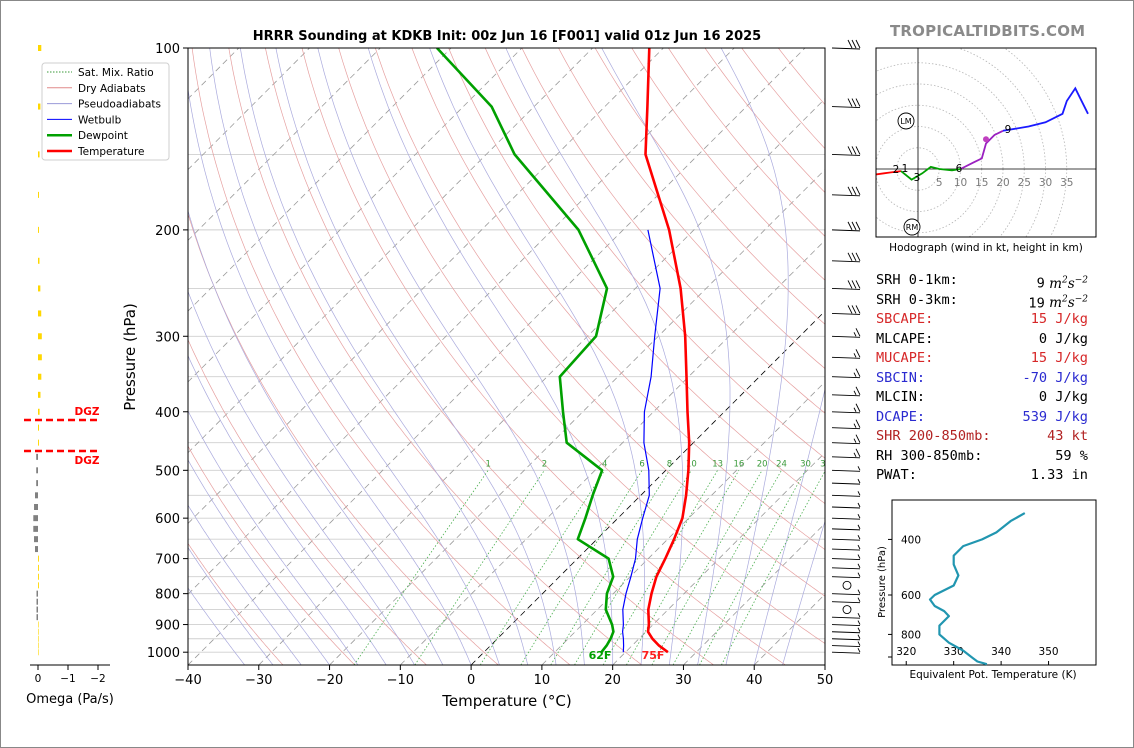 The width and height of the screenshot is (1134, 748). Describe the element at coordinates (1067, 436) in the screenshot. I see `param-value: 43 kt` at that location.